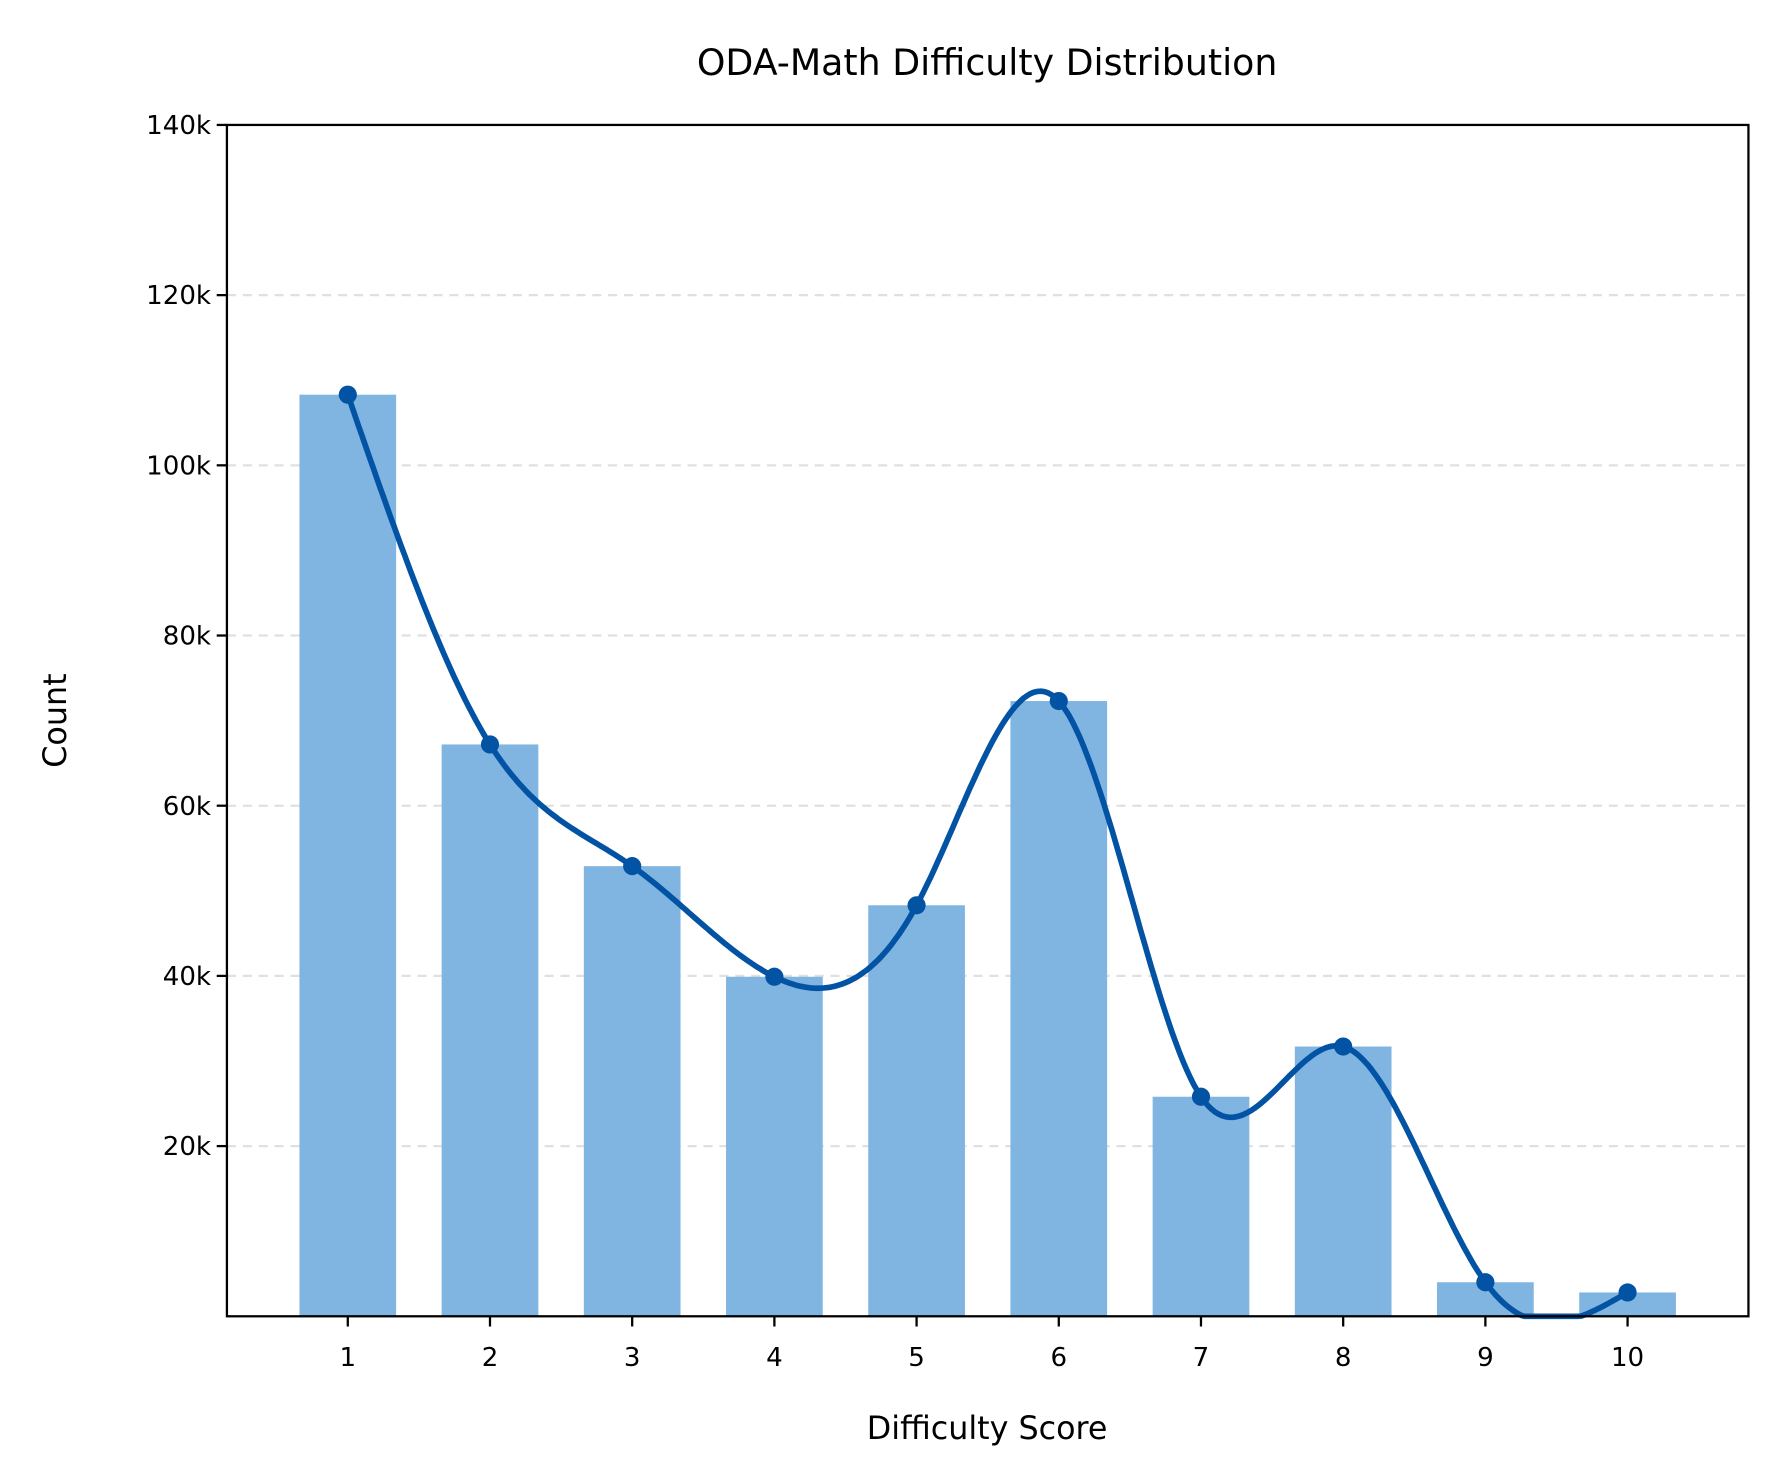  What do you see at coordinates (179, 126) in the screenshot?
I see `y-tick-label: 140k` at bounding box center [179, 126].